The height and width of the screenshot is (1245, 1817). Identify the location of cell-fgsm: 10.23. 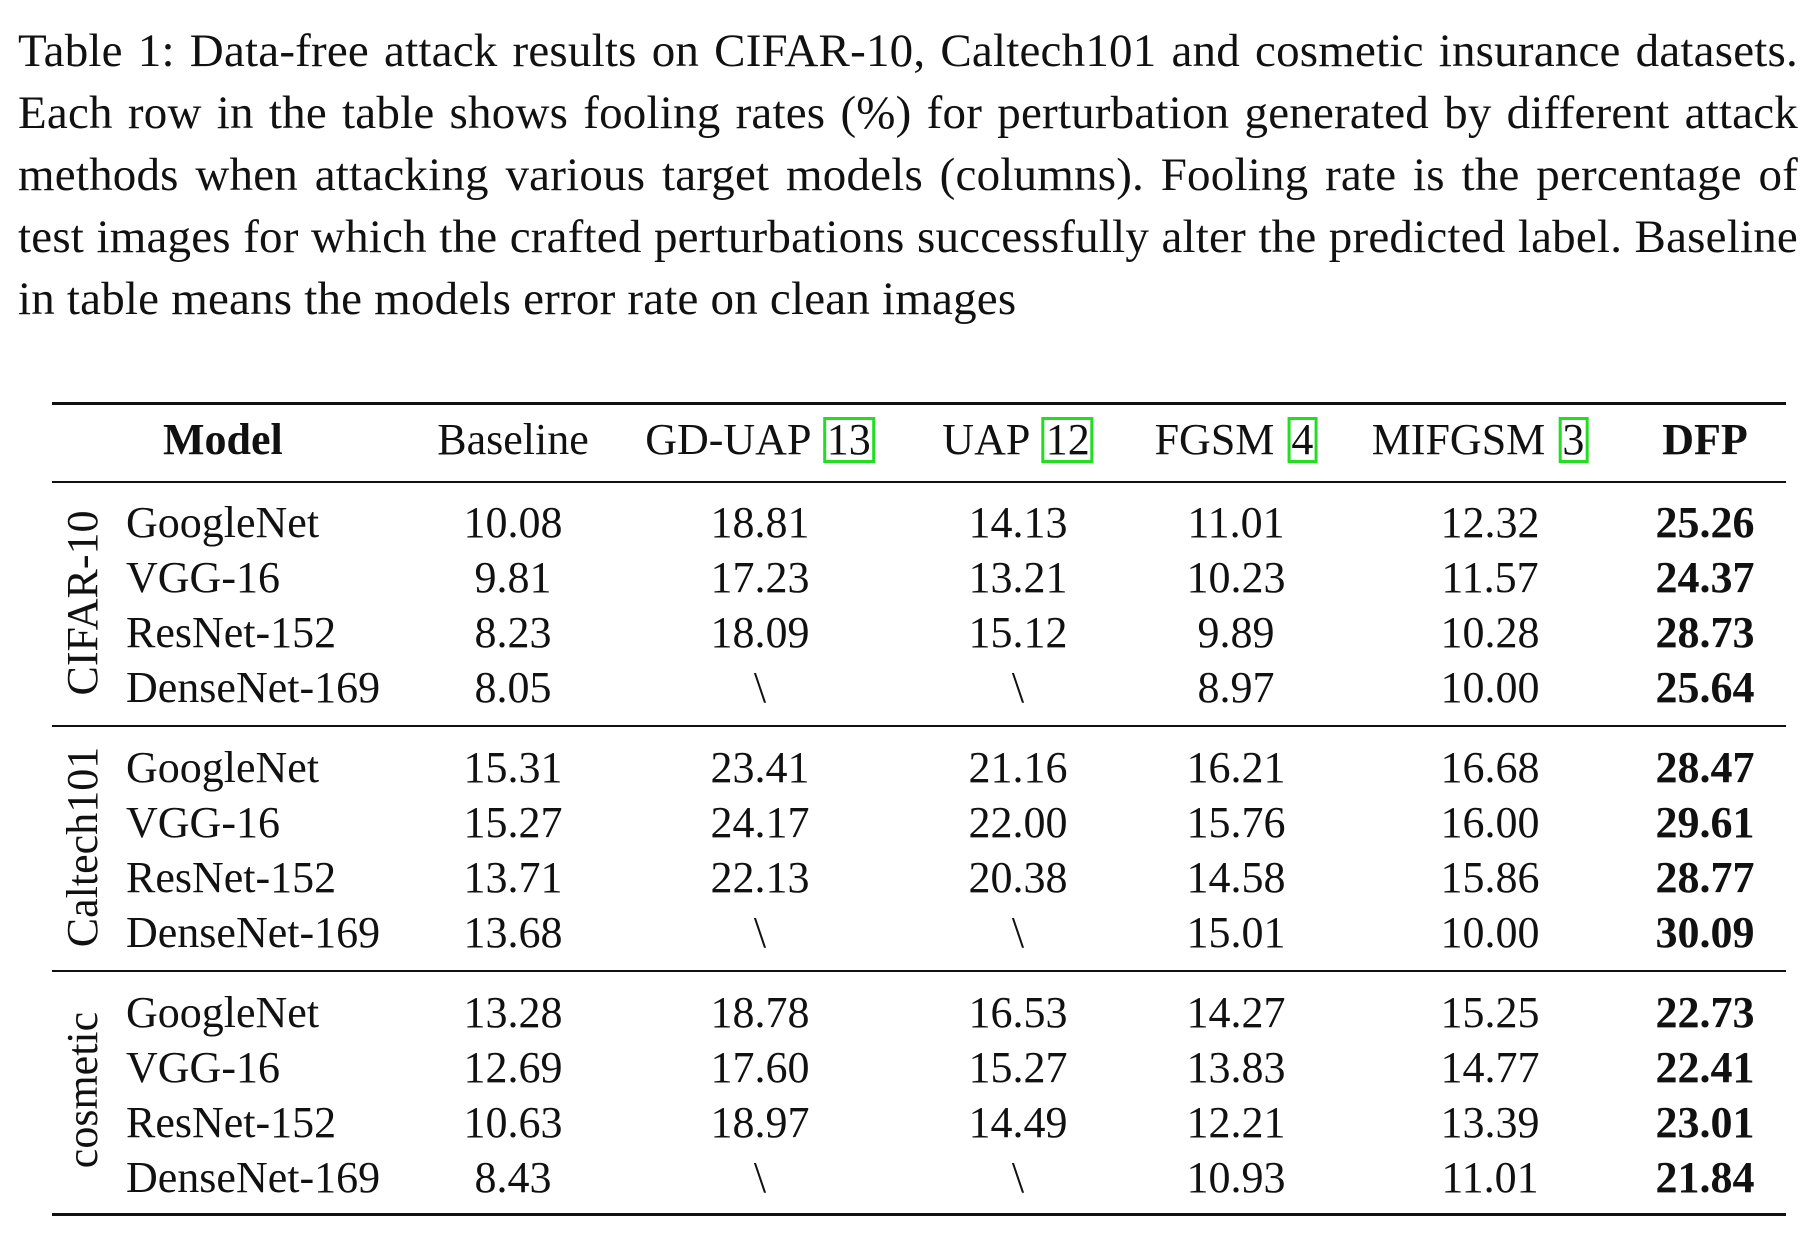
(1236, 577).